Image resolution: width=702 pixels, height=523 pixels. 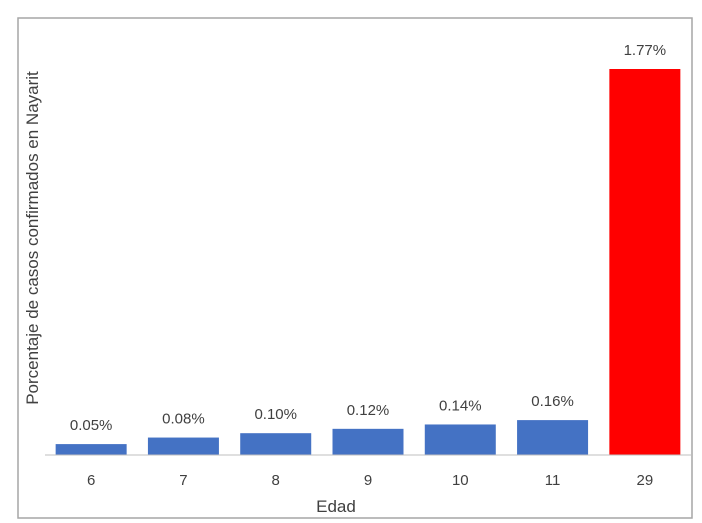 I want to click on x-tick-label-8: 8, so click(x=276, y=480).